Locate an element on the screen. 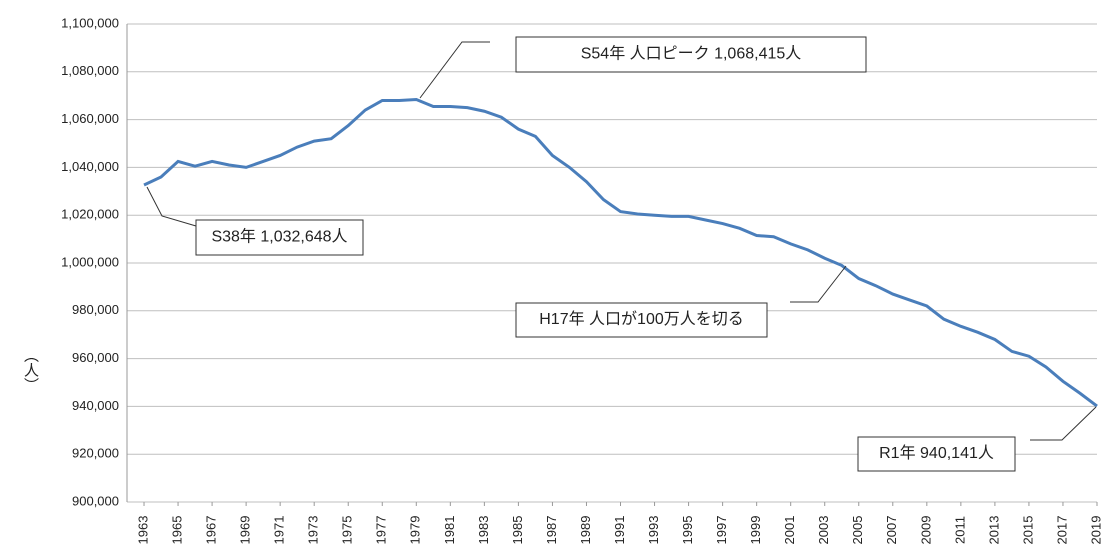  y-tick-label: 920,000 is located at coordinates (95, 453).